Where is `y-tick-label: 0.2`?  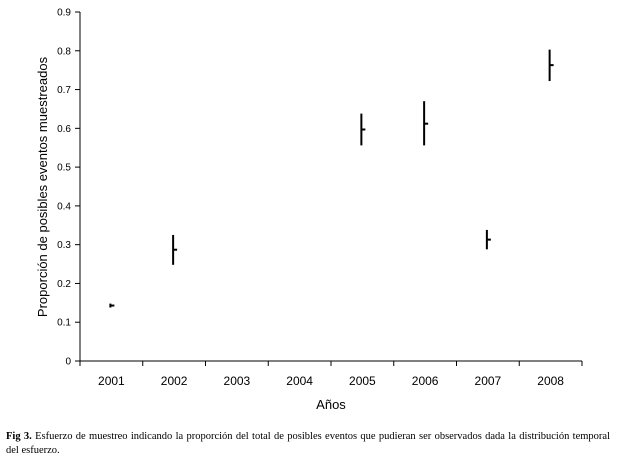
y-tick-label: 0.2 is located at coordinates (64, 284).